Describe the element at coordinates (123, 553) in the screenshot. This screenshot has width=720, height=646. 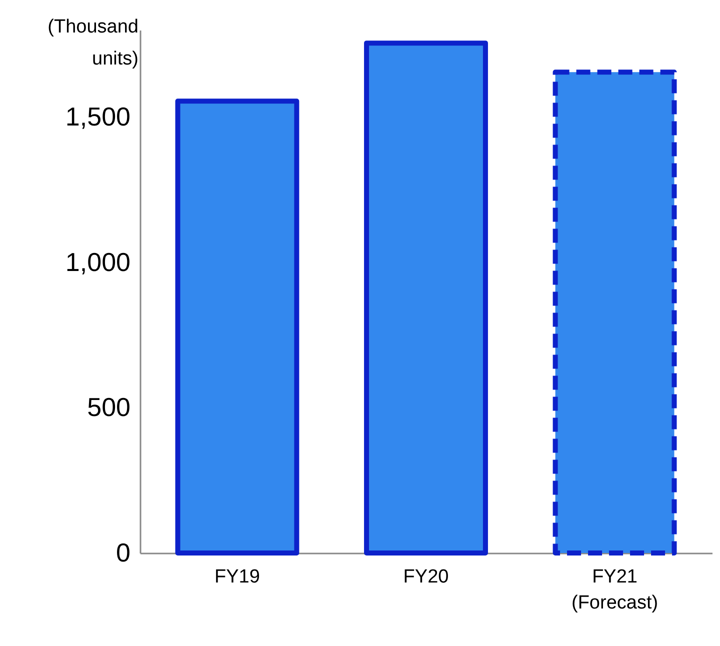
I see `y-tick-label: 0` at that location.